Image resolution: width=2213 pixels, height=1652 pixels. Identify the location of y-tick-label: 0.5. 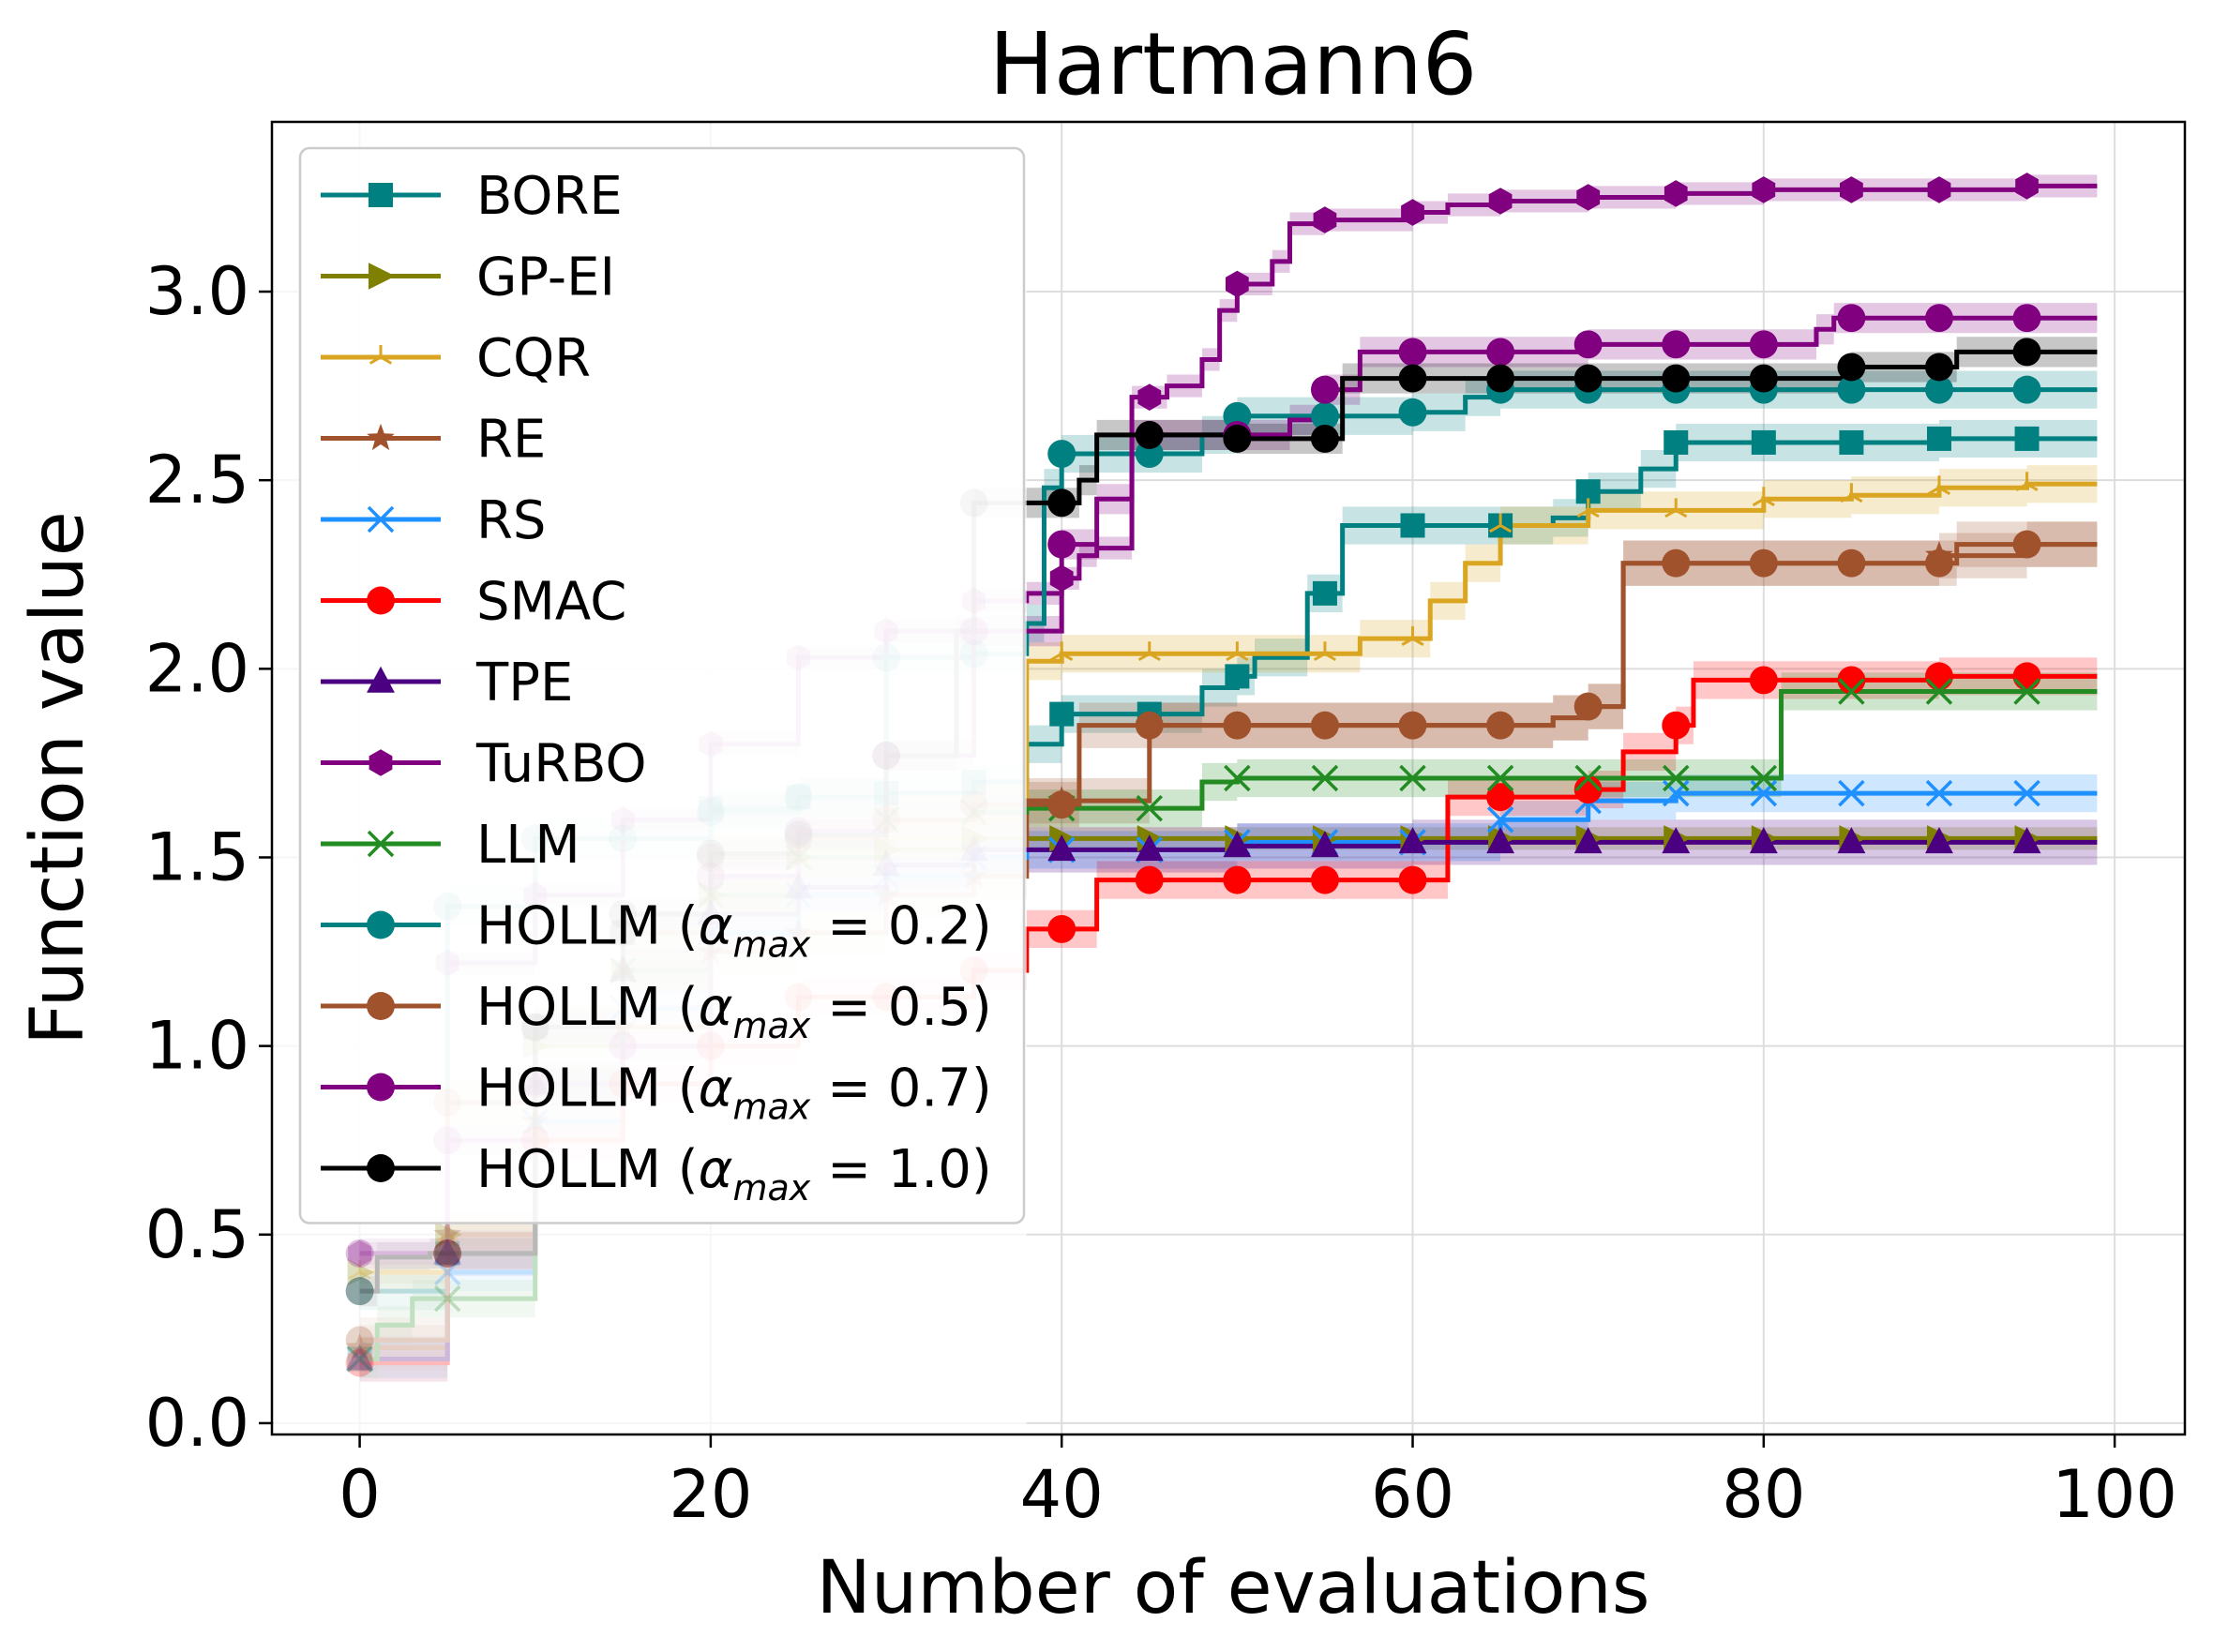
(197, 1234).